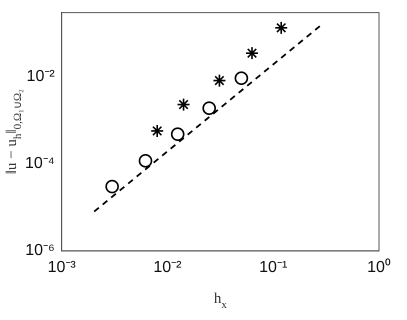 The height and width of the screenshot is (320, 407). What do you see at coordinates (40, 251) in the screenshot?
I see `y-tick-label: 10⁻⁶` at bounding box center [40, 251].